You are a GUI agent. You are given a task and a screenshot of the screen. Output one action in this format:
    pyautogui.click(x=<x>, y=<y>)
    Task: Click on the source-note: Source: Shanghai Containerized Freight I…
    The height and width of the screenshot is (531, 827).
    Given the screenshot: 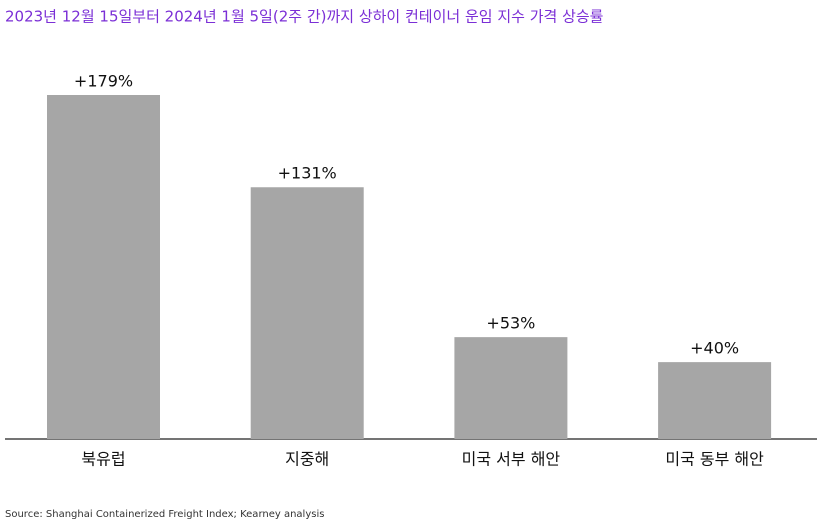 What is the action you would take?
    pyautogui.click(x=164, y=514)
    